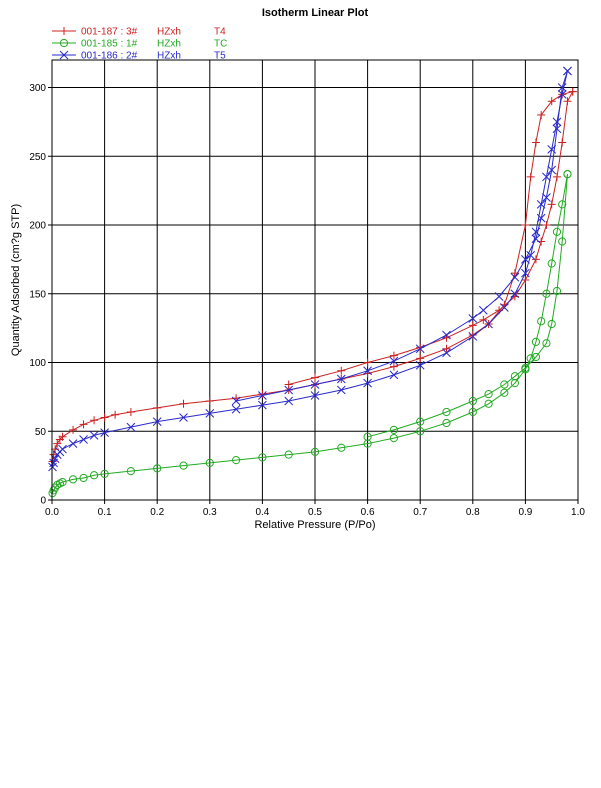 This screenshot has height=788, width=601. Describe the element at coordinates (210, 512) in the screenshot. I see `x-tick-label: 0.3` at that location.